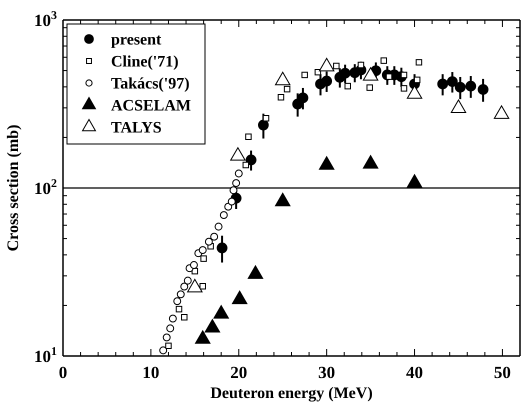 The image size is (522, 406). What do you see at coordinates (291, 393) in the screenshot?
I see `x-axis-title: Deuteron energy (MeV)` at bounding box center [291, 393].